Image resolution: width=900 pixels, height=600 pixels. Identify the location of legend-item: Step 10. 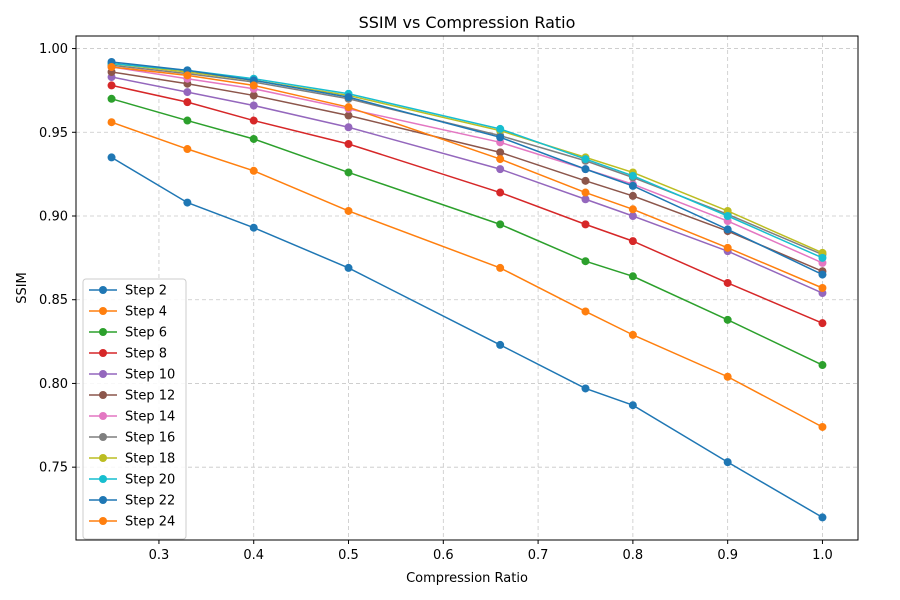
(132, 375).